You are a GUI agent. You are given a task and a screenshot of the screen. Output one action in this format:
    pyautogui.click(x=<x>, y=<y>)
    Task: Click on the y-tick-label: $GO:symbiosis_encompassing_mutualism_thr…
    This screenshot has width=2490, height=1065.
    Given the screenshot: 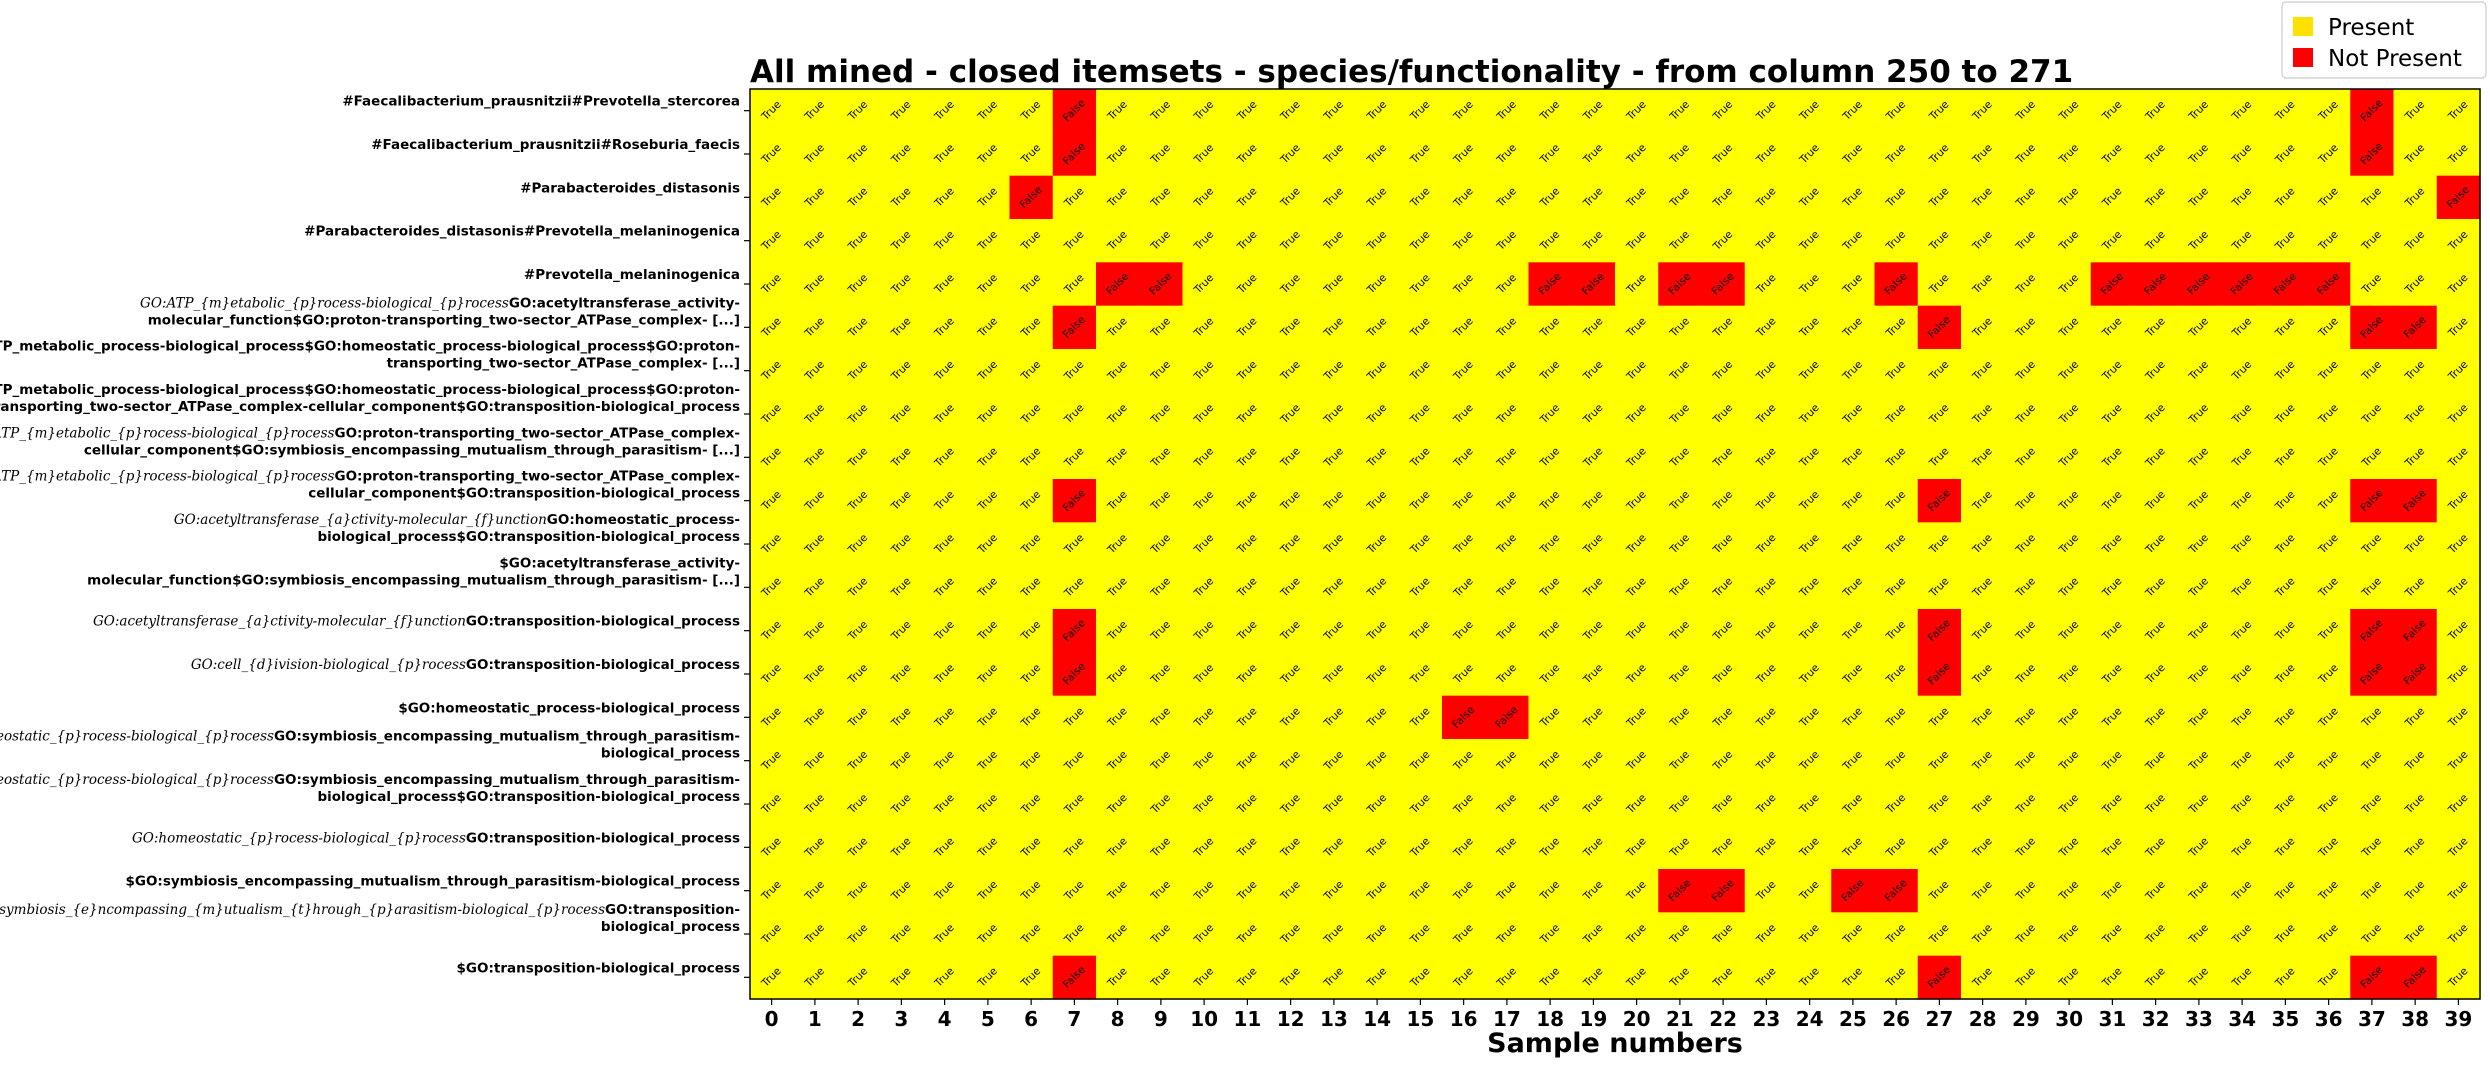 What is the action you would take?
    pyautogui.click(x=432, y=882)
    